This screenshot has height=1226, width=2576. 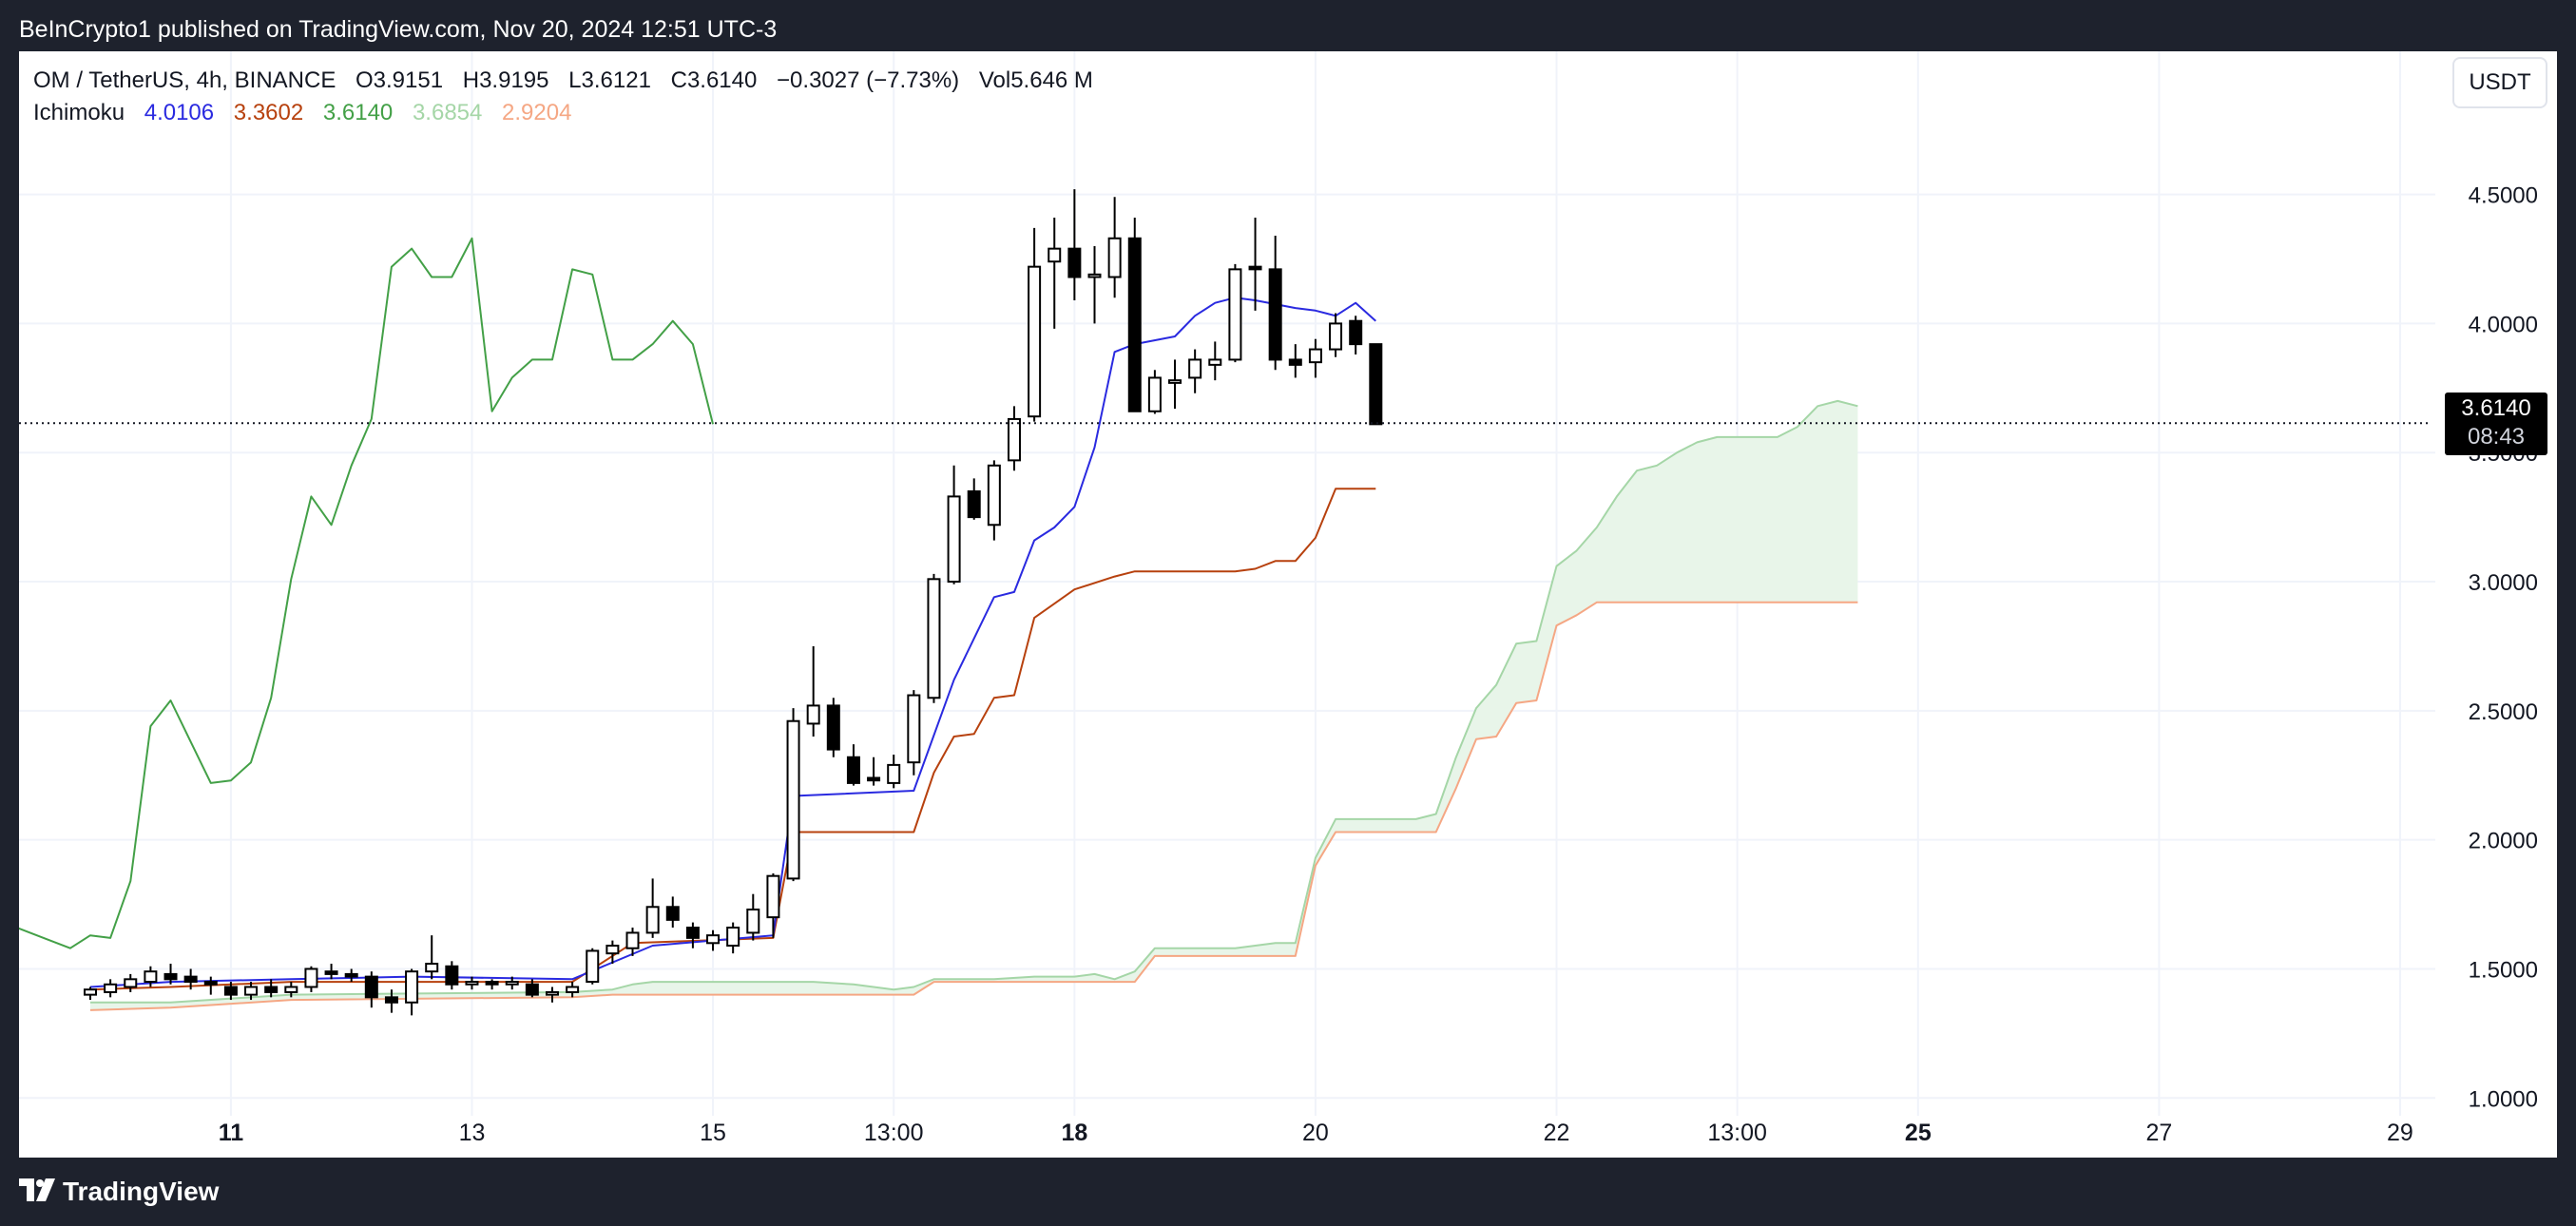 What do you see at coordinates (2159, 1133) in the screenshot?
I see `time-tick-label: 27` at bounding box center [2159, 1133].